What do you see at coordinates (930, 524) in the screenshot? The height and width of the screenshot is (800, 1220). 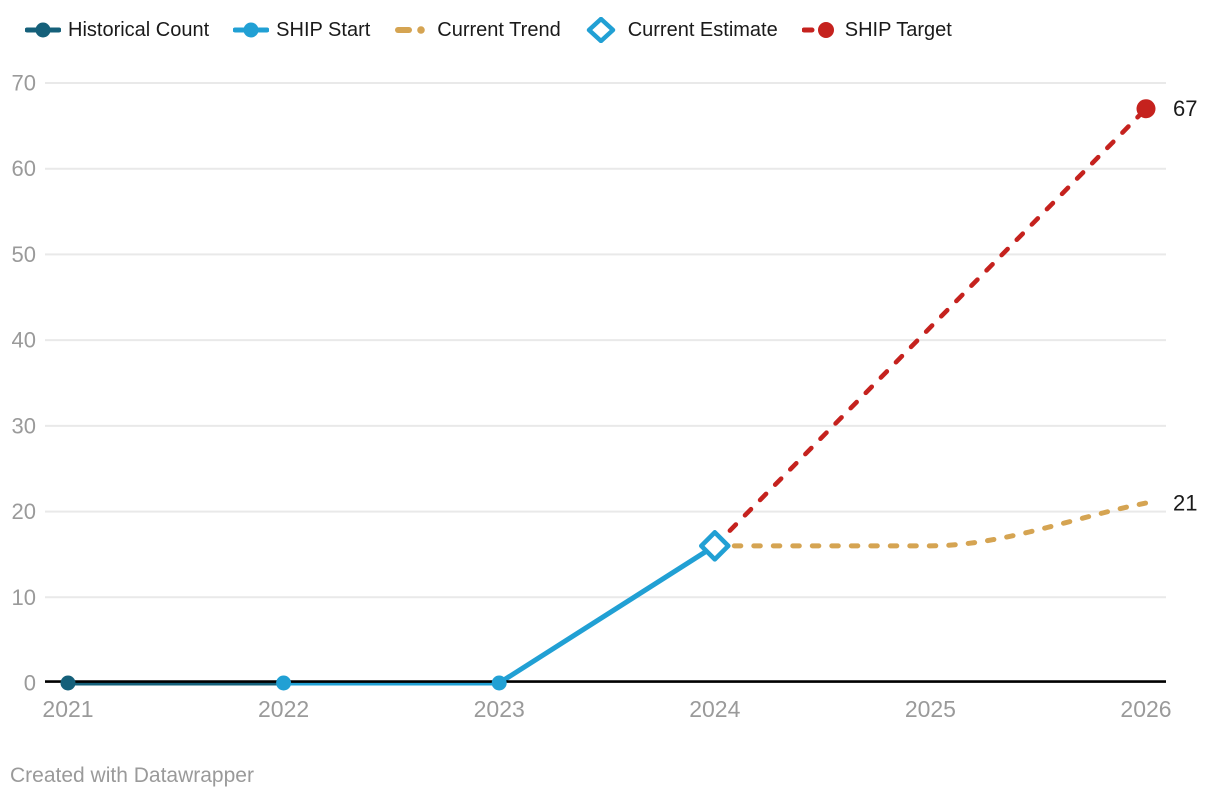 I see `series-line-current-trend` at bounding box center [930, 524].